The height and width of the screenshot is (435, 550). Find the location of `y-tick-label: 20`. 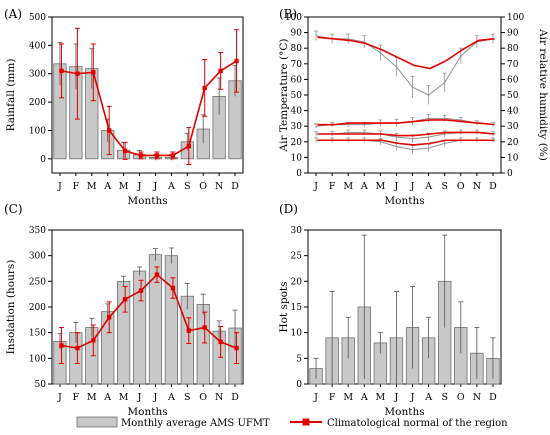

y-tick-label: 20 is located at coordinates (297, 282).